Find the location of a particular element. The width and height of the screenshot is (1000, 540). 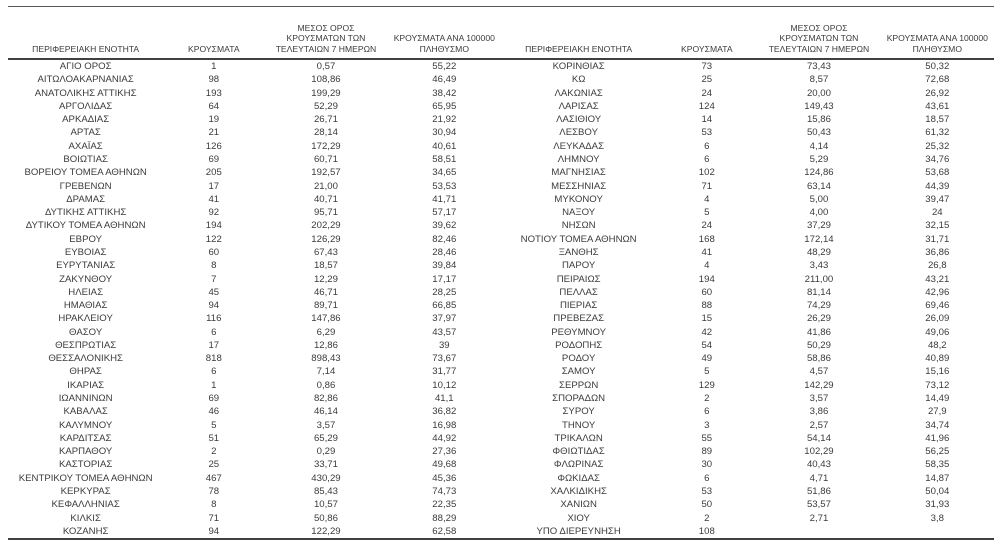

cases-cell: 54 is located at coordinates (707, 345).